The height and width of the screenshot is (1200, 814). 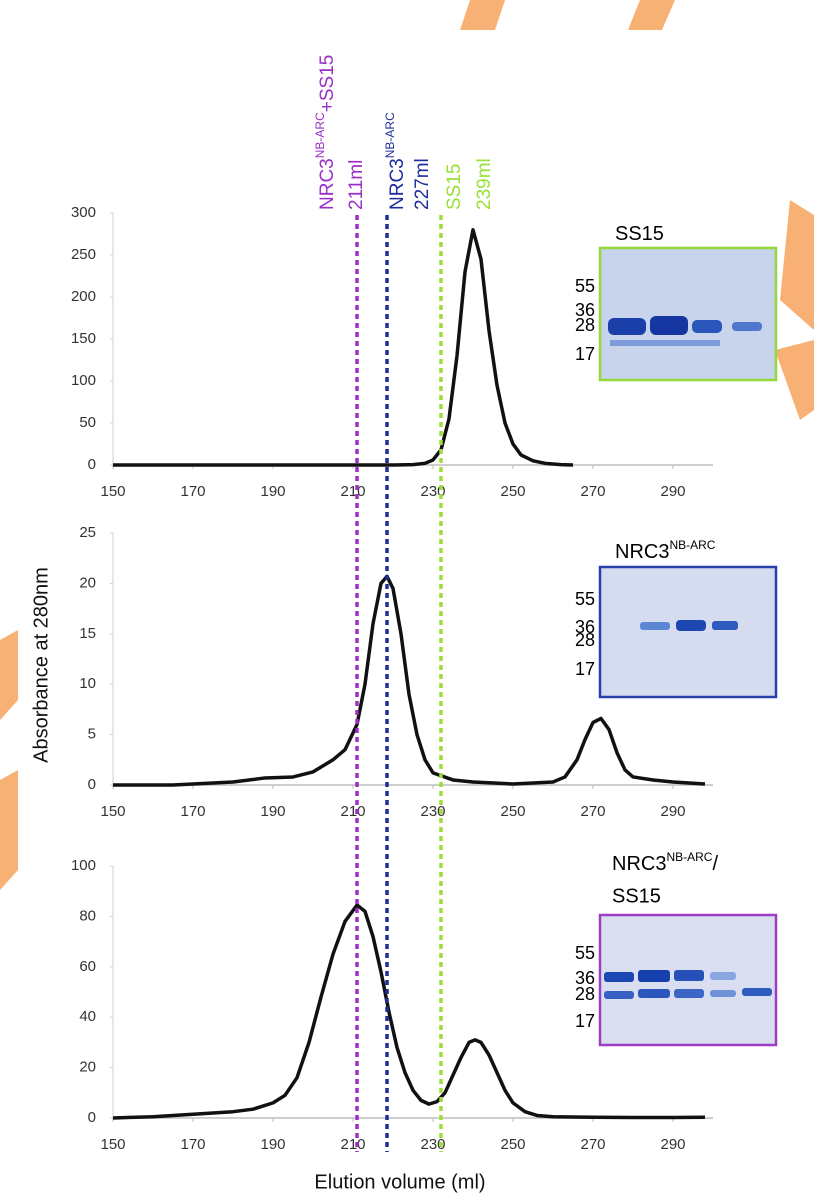 What do you see at coordinates (87, 915) in the screenshot?
I see `y-tick-label: 80` at bounding box center [87, 915].